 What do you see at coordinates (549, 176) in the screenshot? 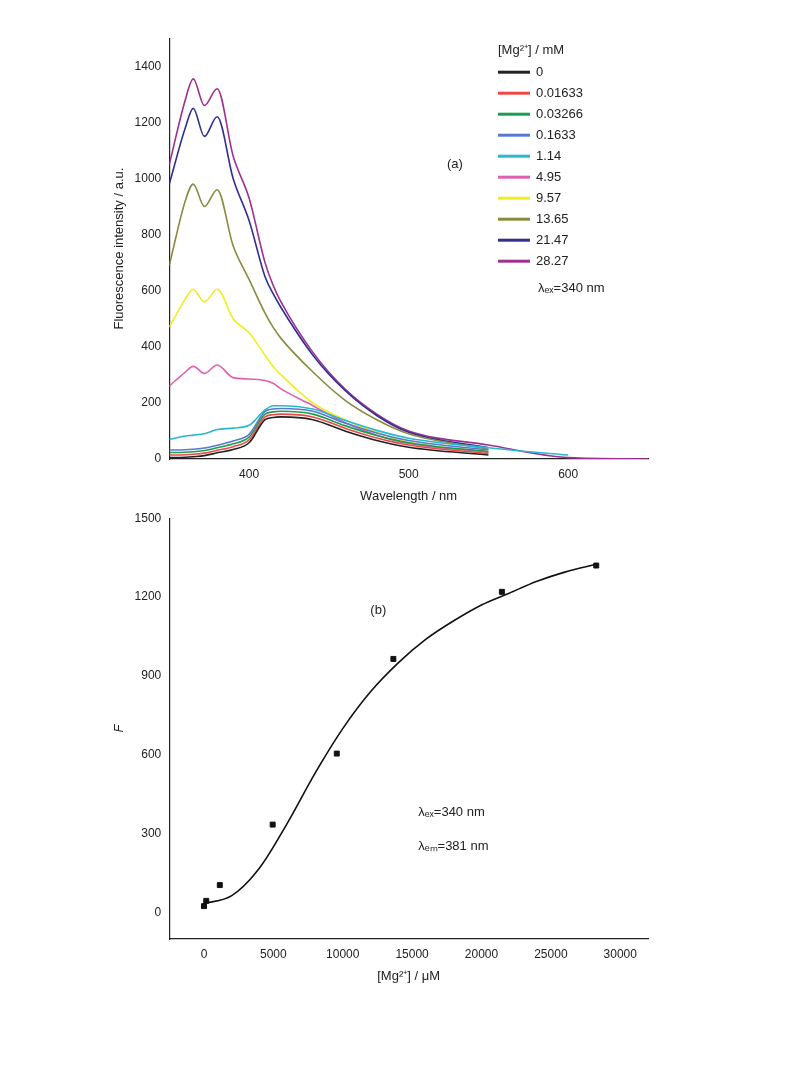
I see `legend-label: 4.95` at bounding box center [549, 176].